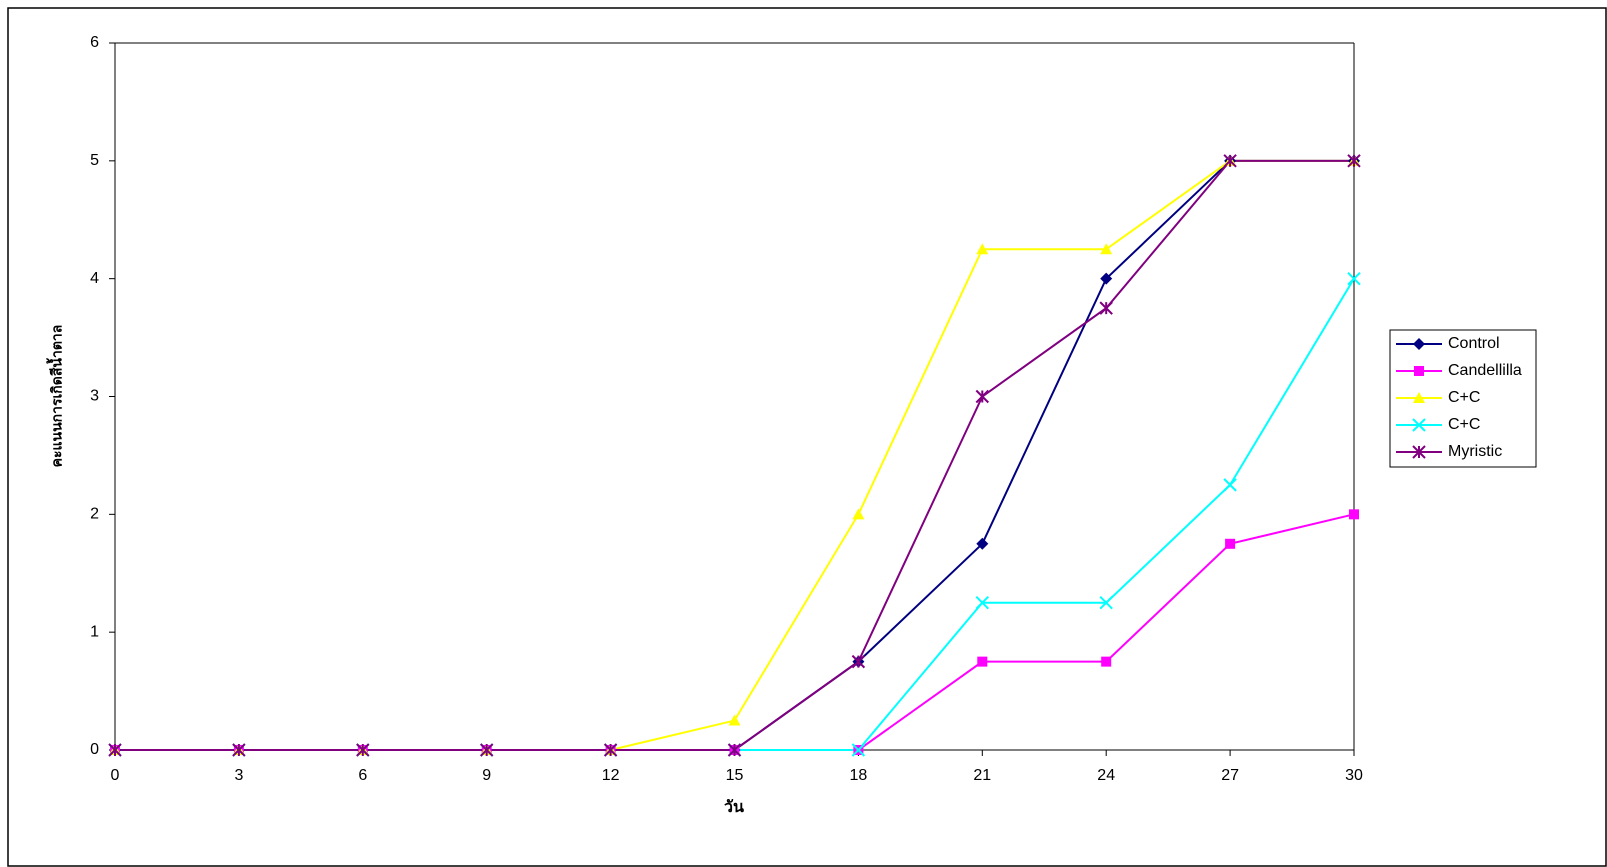 The width and height of the screenshot is (1607, 867). Describe the element at coordinates (115, 775) in the screenshot. I see `x-tick-label: 0` at that location.